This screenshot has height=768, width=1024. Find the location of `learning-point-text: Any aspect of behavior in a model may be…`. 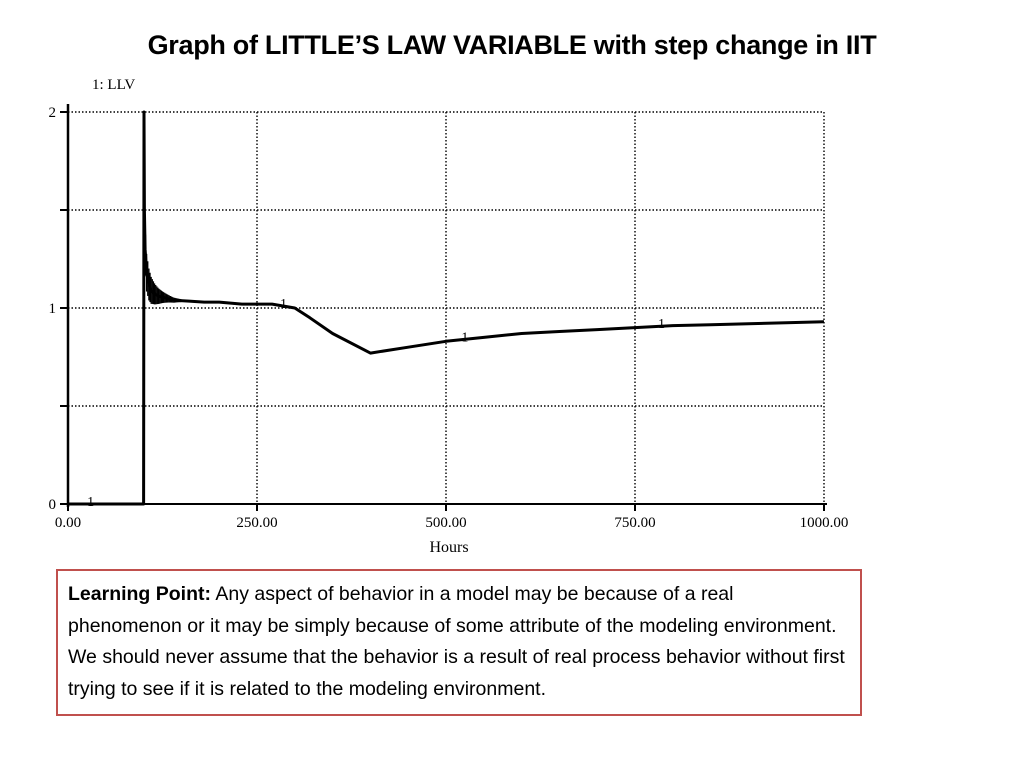

learning-point-text: Any aspect of behavior in a model may be… is located at coordinates (456, 641).